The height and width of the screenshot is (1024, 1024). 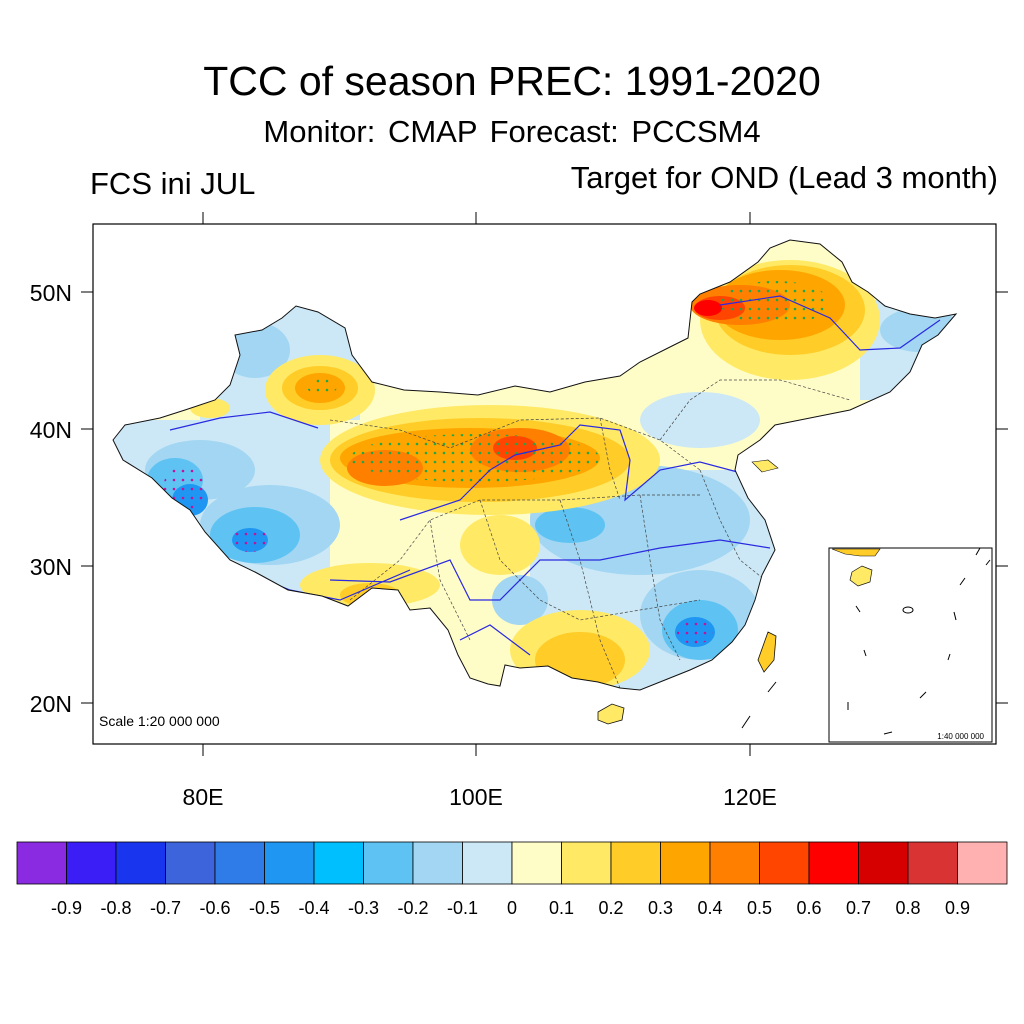 What do you see at coordinates (476, 797) in the screenshot?
I see `lon-label-100e: 100E` at bounding box center [476, 797].